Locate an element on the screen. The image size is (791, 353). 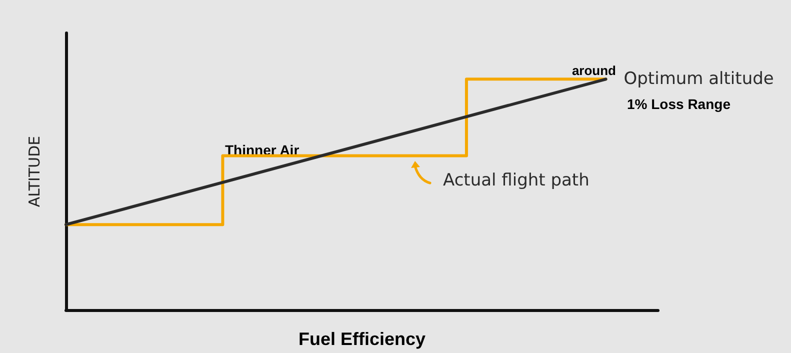
text: around is located at coordinates (594, 70).